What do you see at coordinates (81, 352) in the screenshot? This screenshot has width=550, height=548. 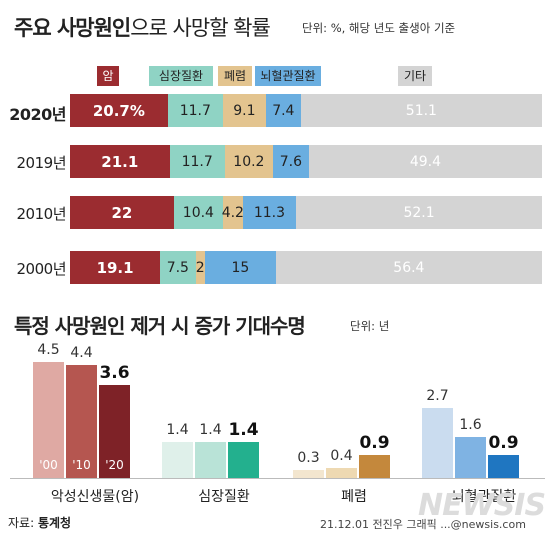 I see `data-label: 4.4` at bounding box center [81, 352].